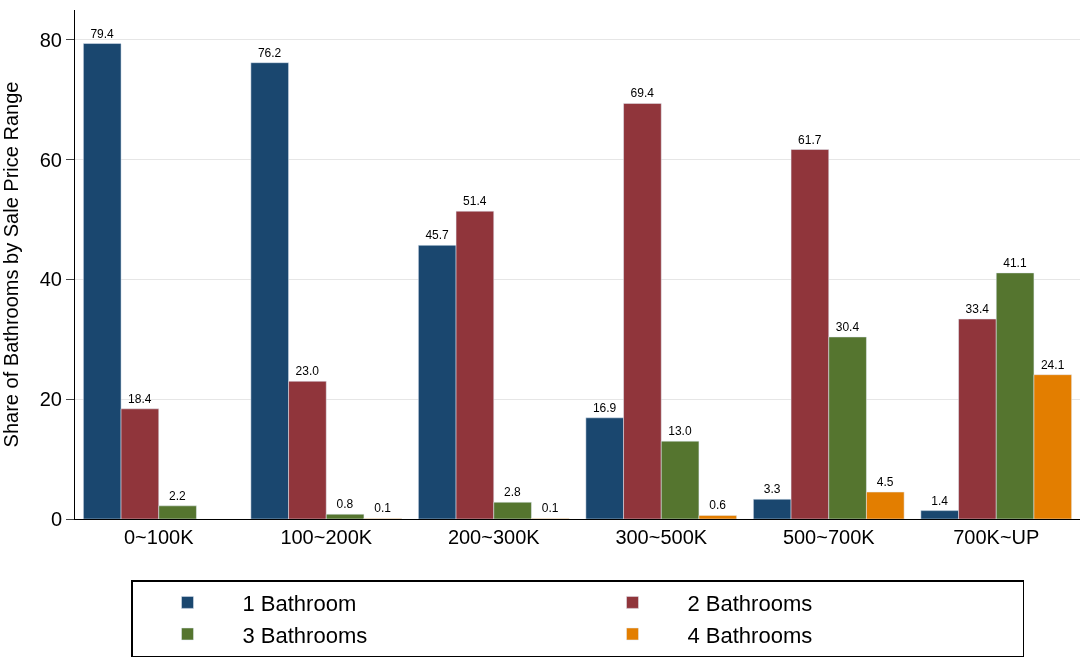  I want to click on data-label: 16.9, so click(604, 407).